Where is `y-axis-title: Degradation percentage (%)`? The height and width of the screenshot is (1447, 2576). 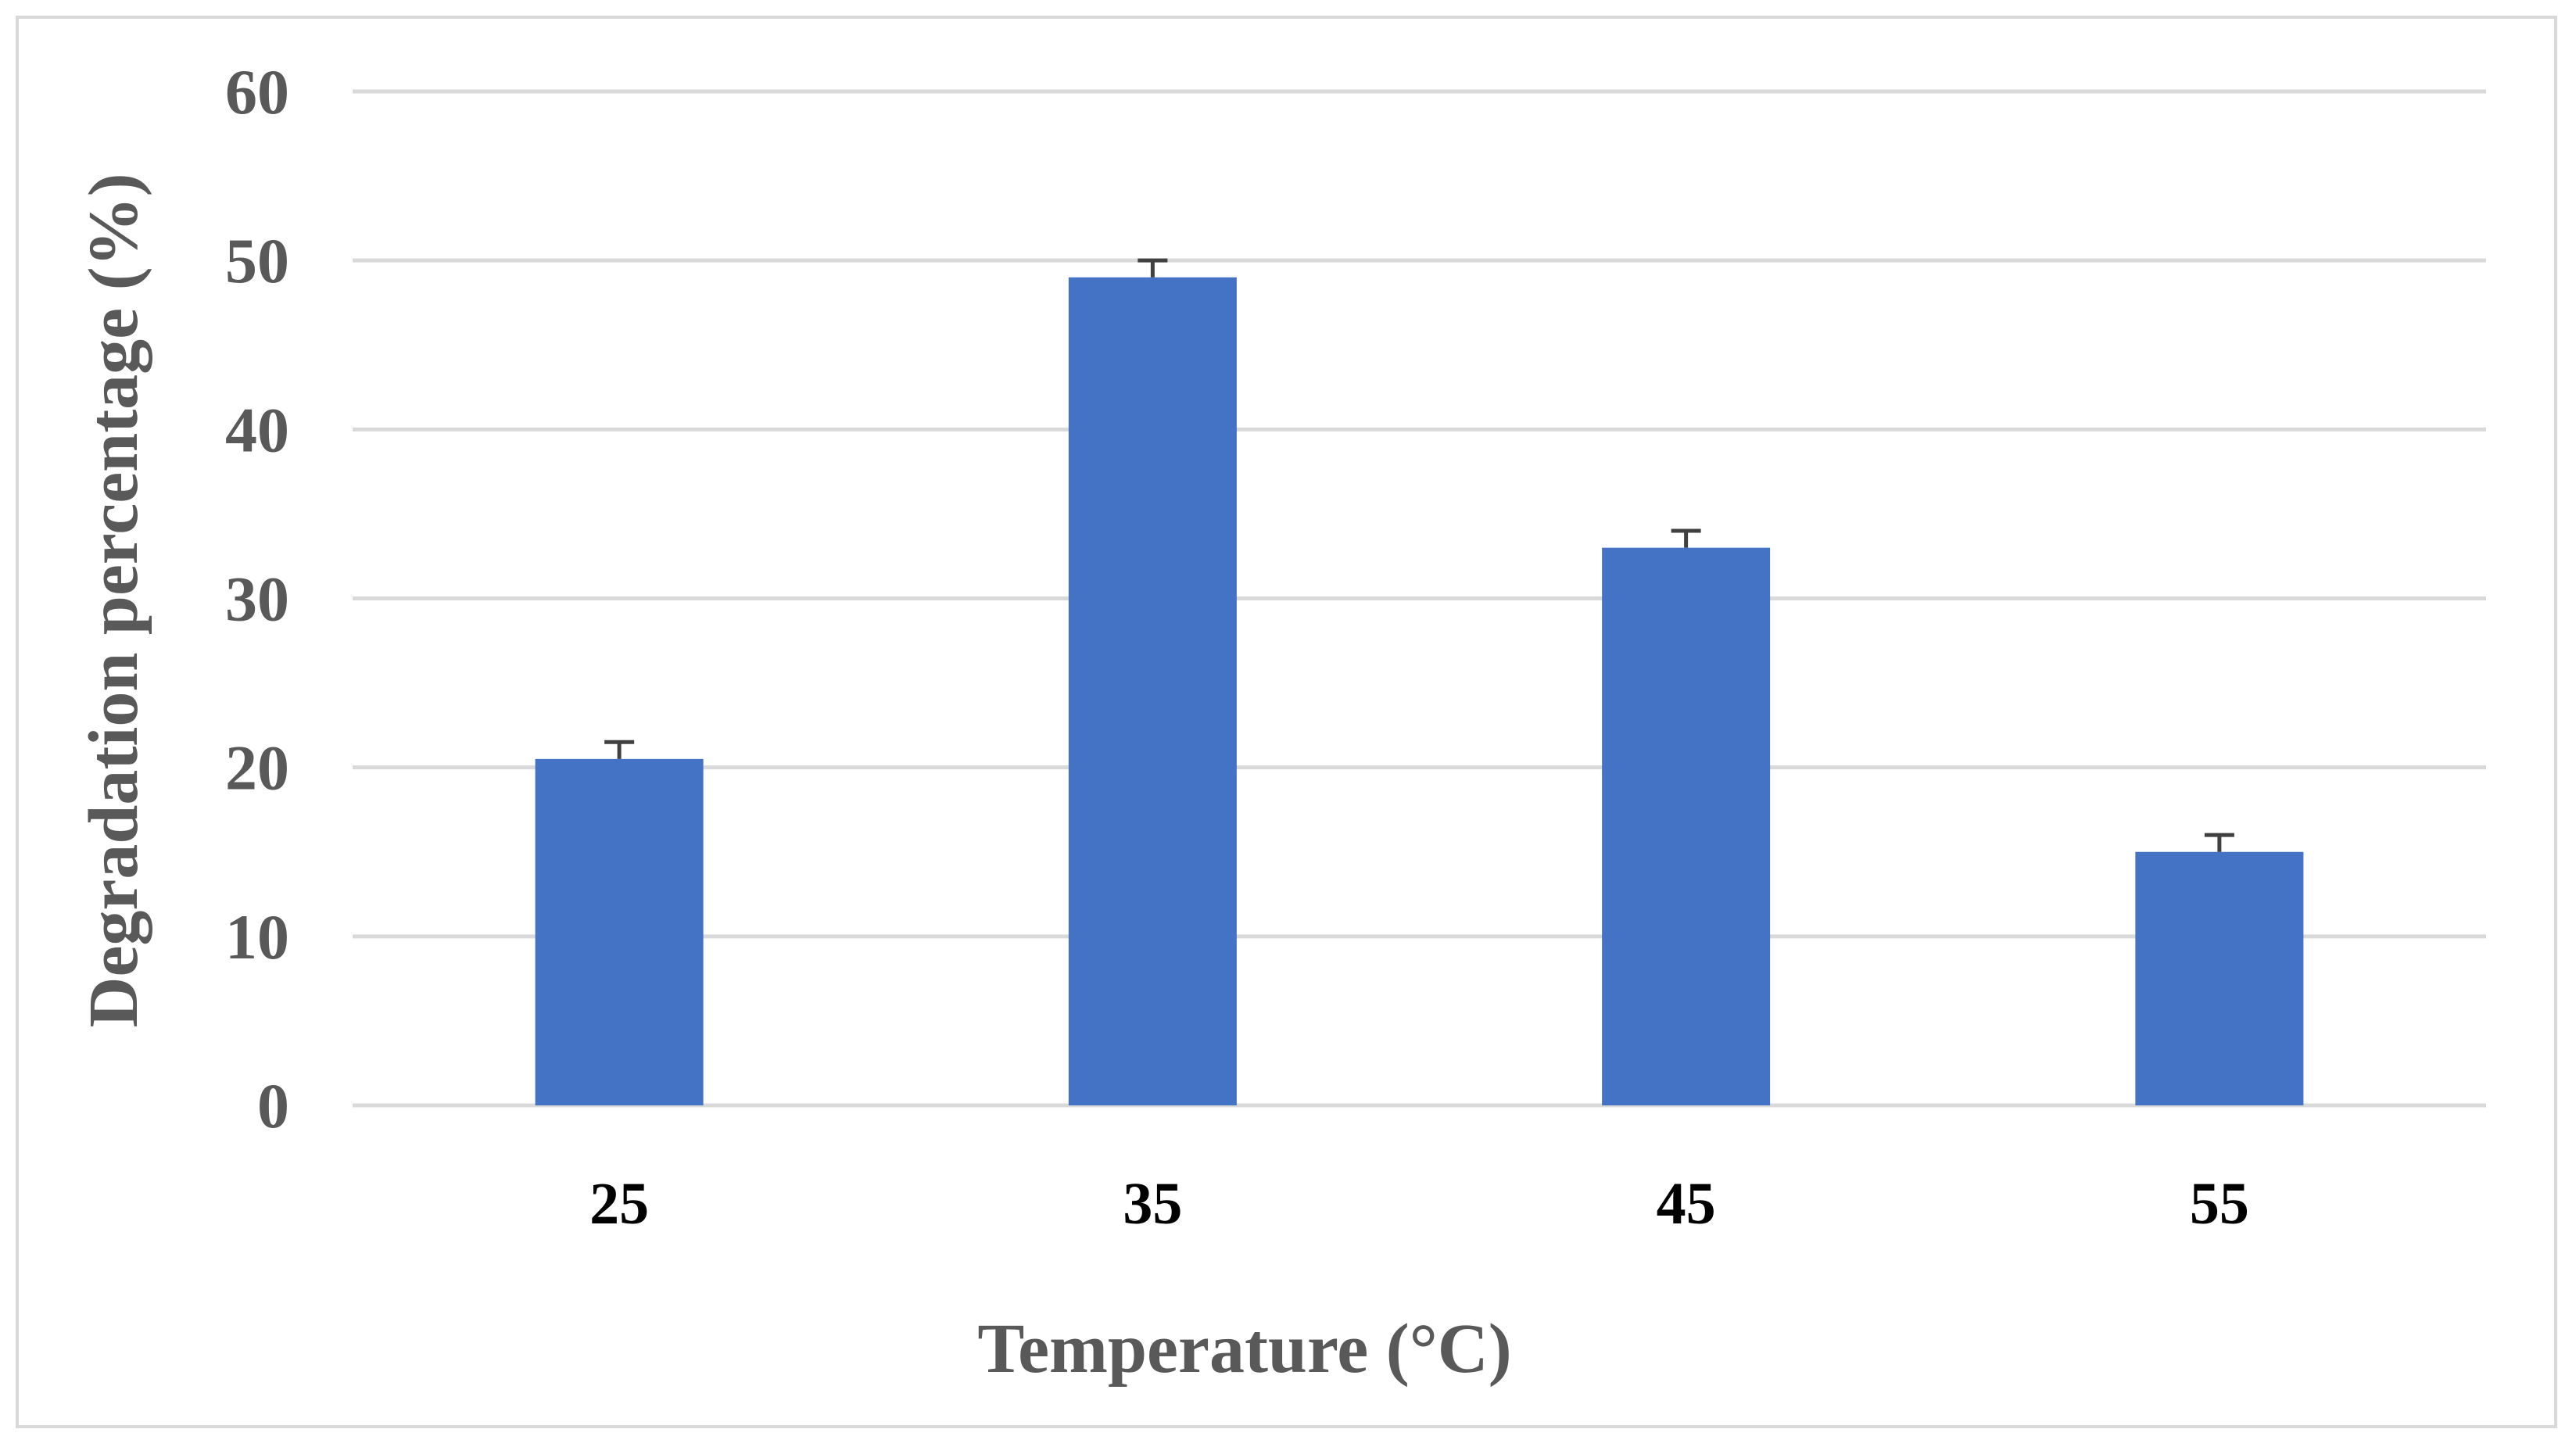 y-axis-title: Degradation percentage (%) is located at coordinates (113, 600).